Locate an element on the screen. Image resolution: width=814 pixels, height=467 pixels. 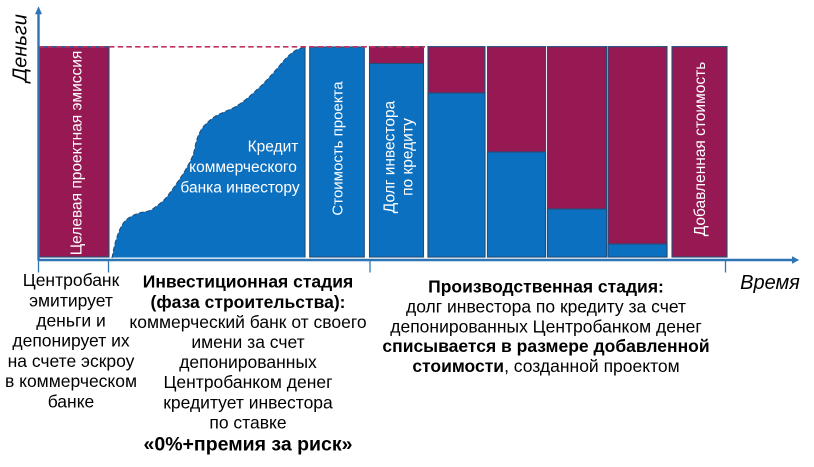
svg-text: Деньги is located at coordinates (21, 49).